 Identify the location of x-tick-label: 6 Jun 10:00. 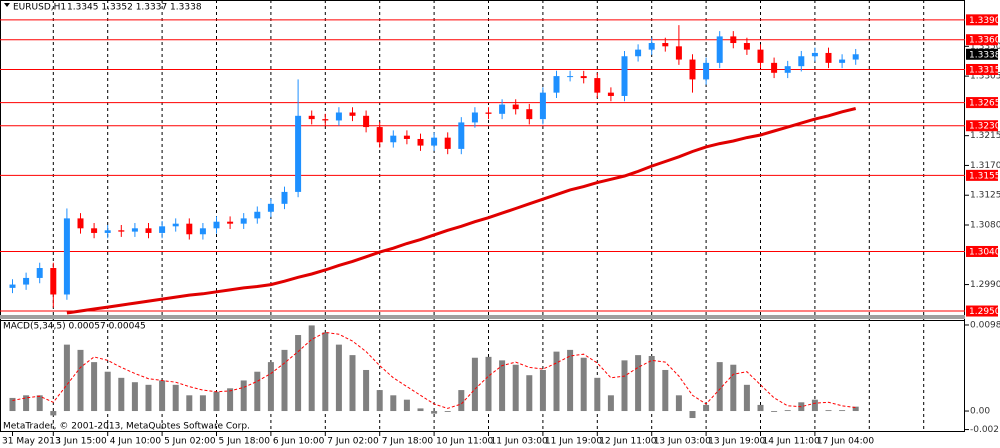
(299, 442).